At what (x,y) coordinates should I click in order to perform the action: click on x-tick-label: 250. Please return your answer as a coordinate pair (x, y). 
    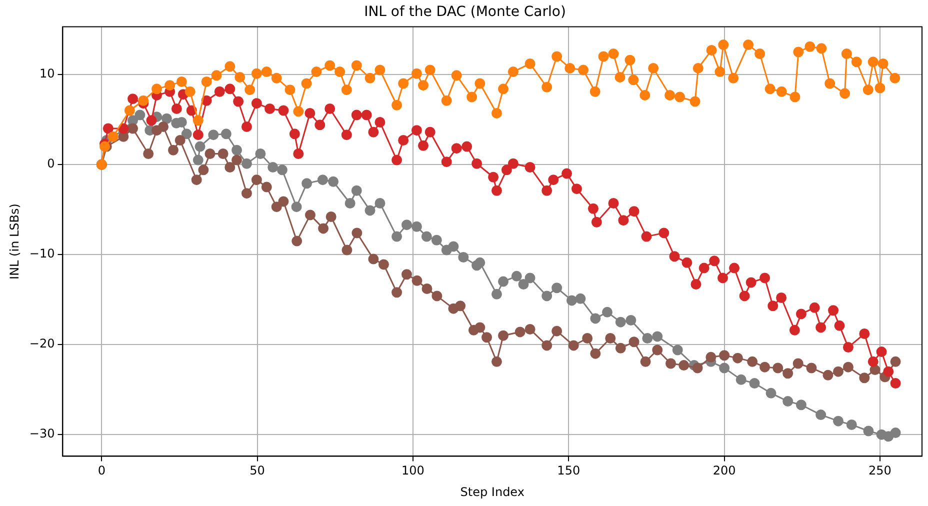
    Looking at the image, I should click on (880, 471).